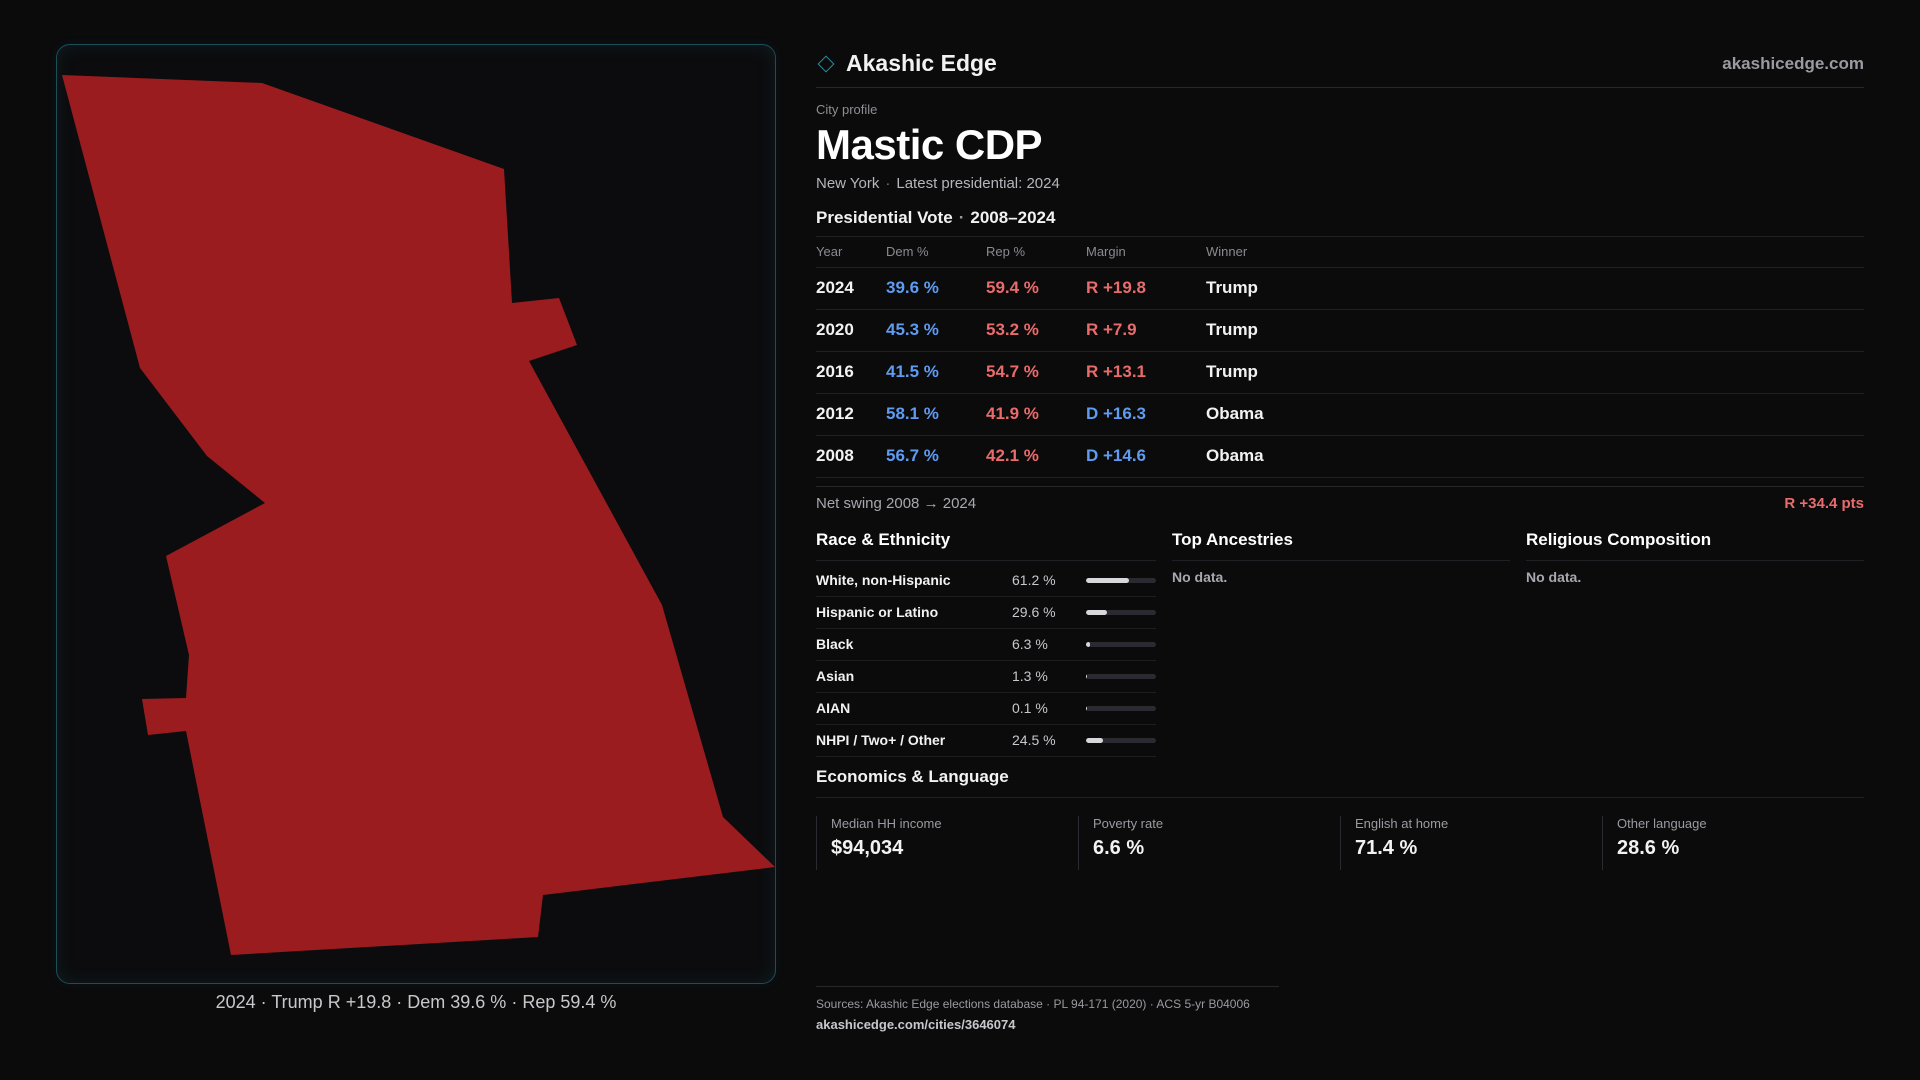  I want to click on list-item: Black 6.3 %, so click(986, 645).